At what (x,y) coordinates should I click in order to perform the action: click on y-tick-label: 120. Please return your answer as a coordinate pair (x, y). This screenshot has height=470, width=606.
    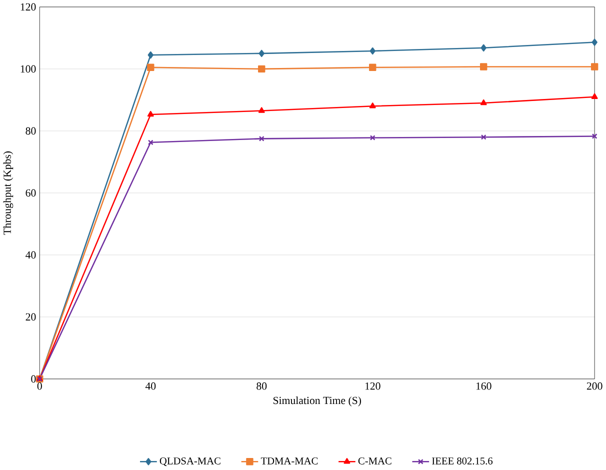
    Looking at the image, I should click on (28, 7).